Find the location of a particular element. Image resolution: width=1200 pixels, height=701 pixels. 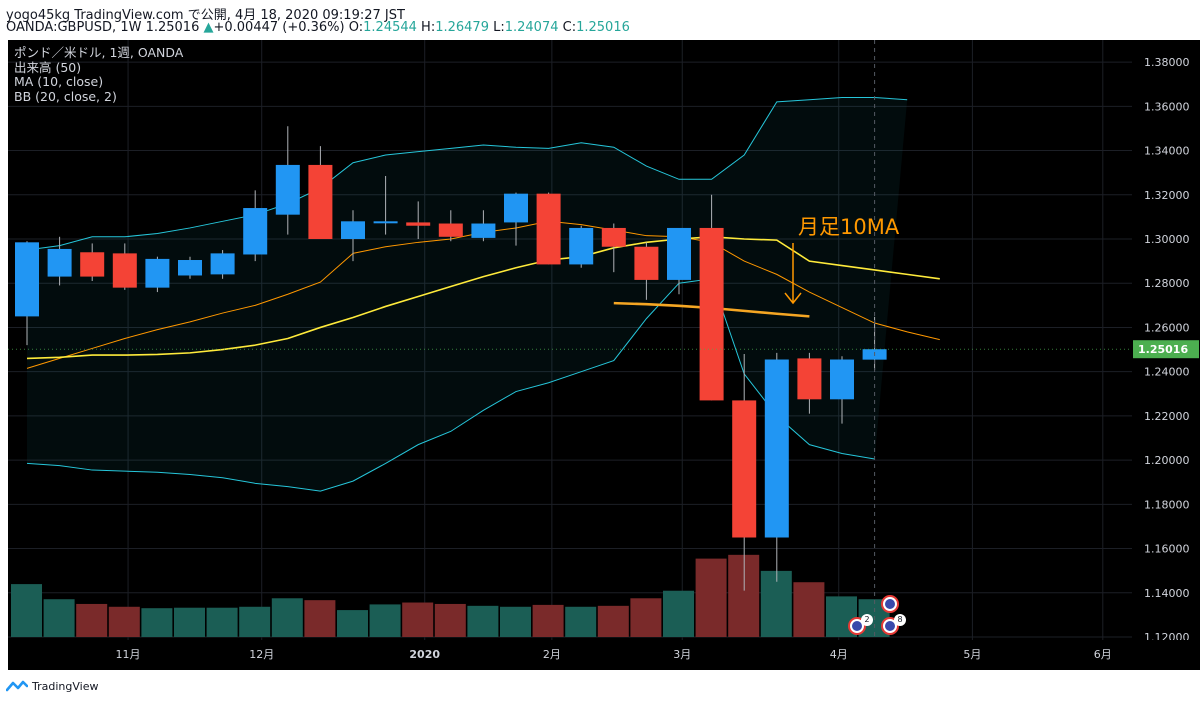

tradingview-brand: TradingView is located at coordinates (65, 686).